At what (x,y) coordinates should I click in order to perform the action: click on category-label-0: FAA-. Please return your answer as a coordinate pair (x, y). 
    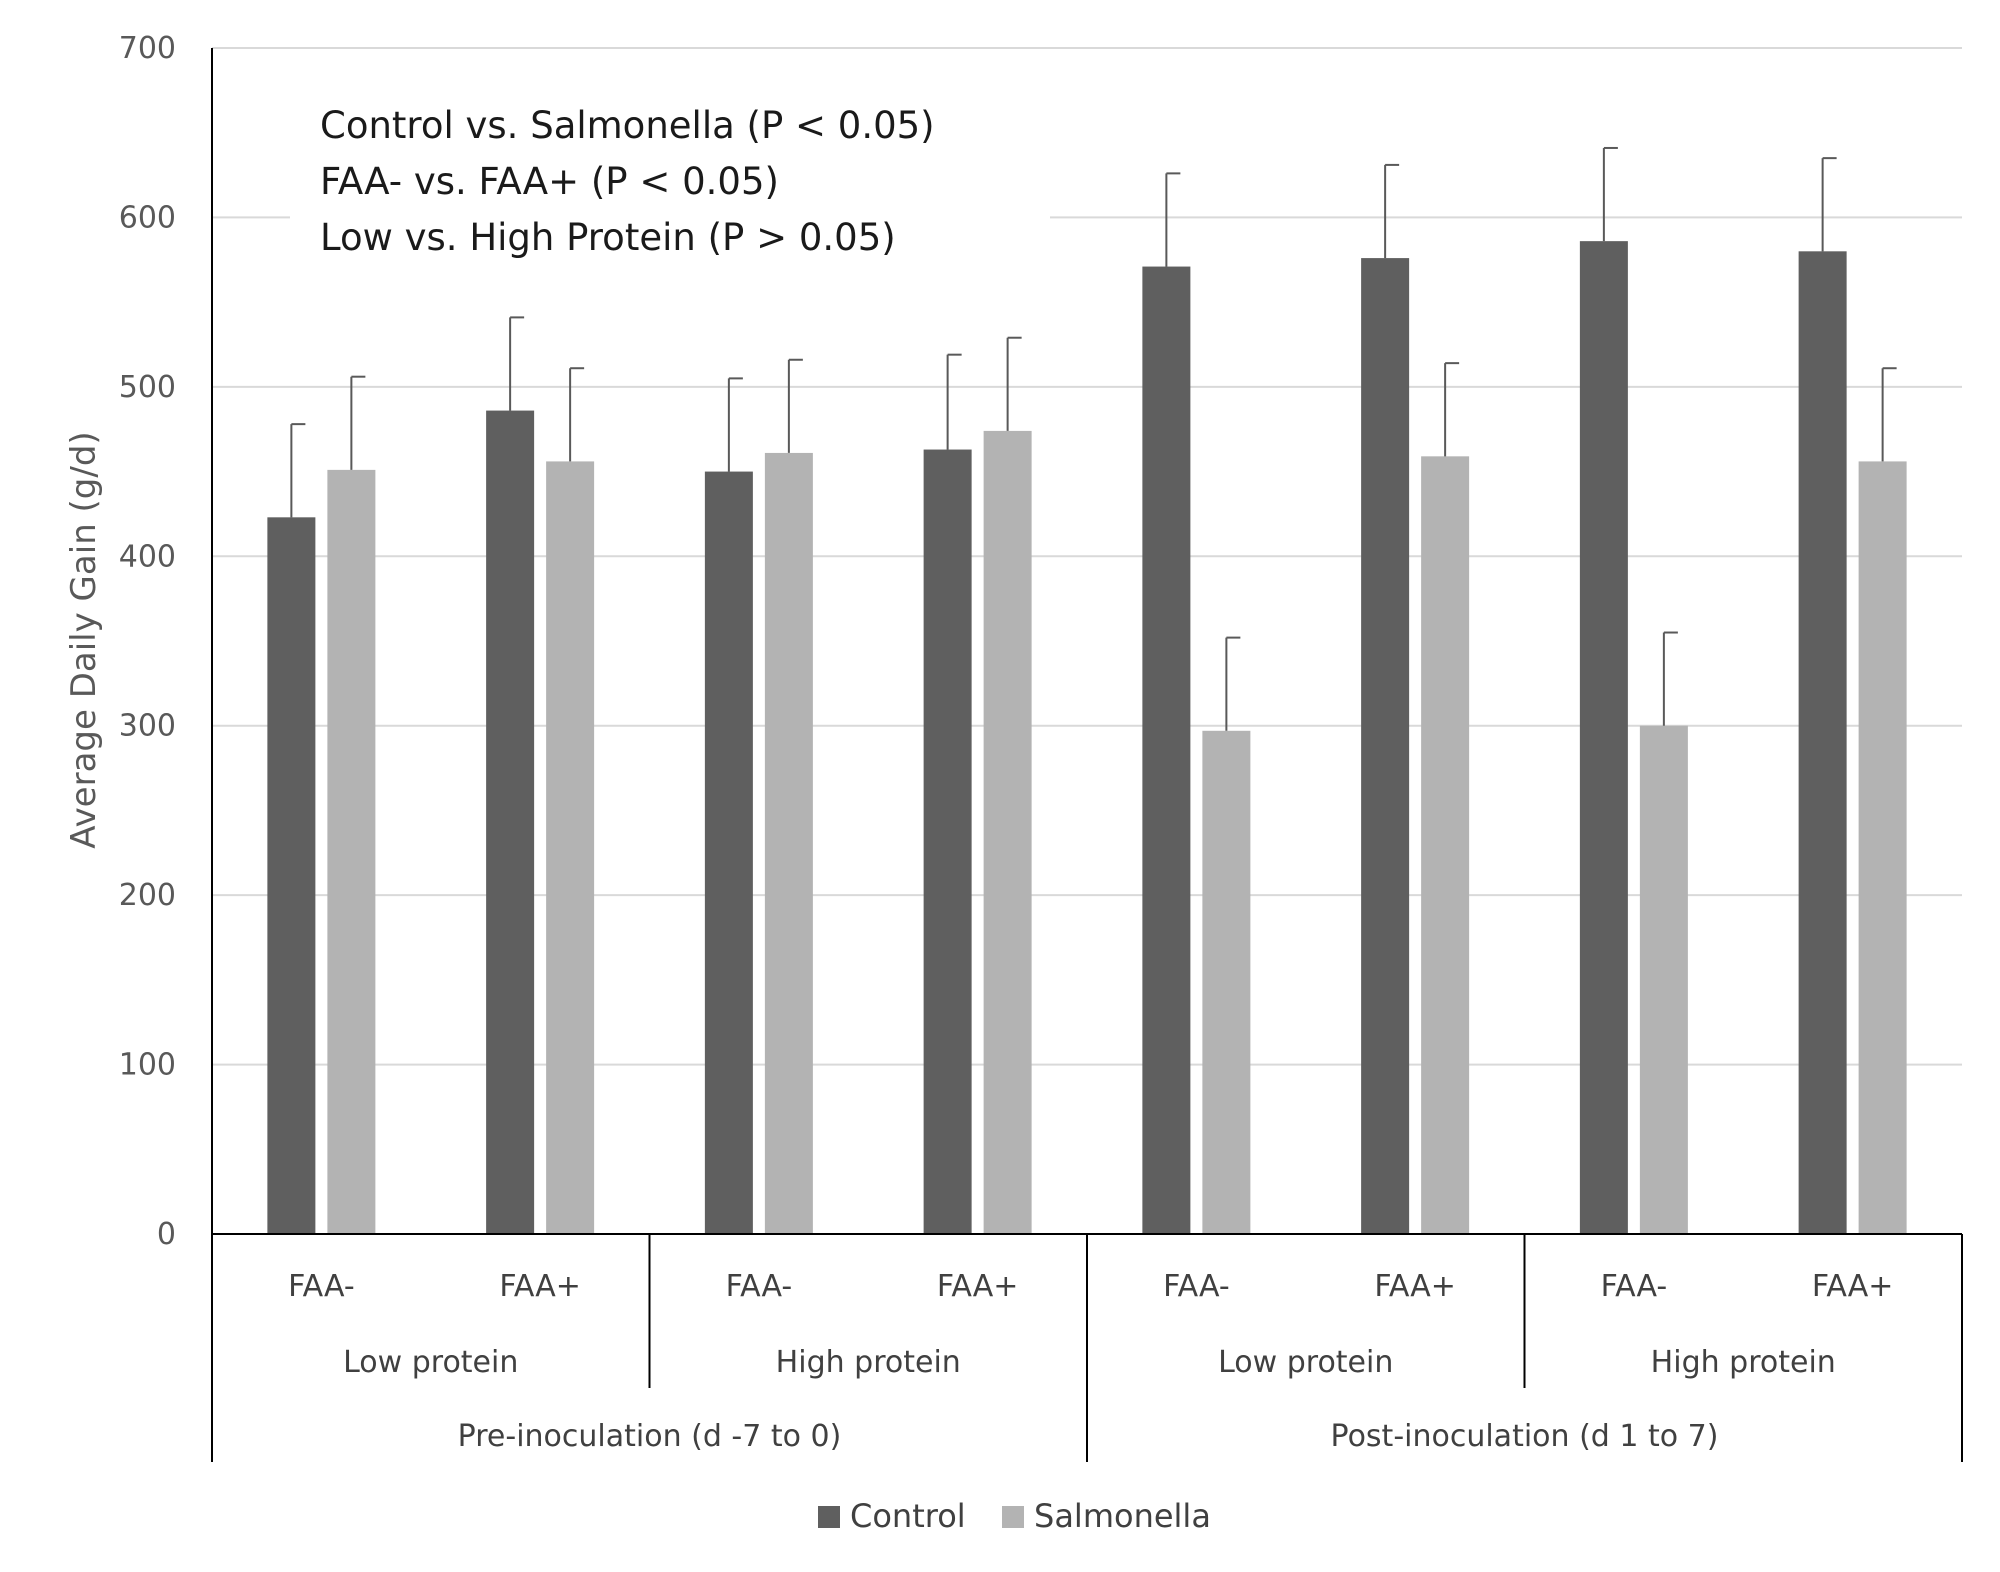
    Looking at the image, I should click on (321, 1286).